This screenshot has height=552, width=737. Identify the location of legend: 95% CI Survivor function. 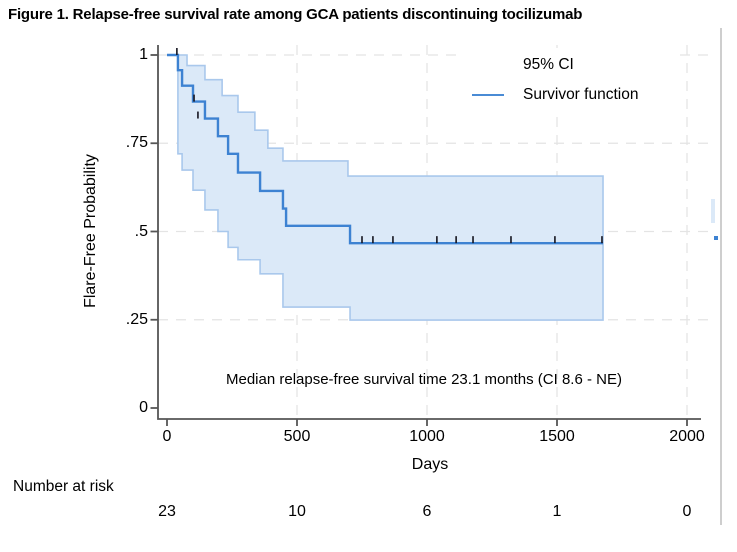
(567, 80).